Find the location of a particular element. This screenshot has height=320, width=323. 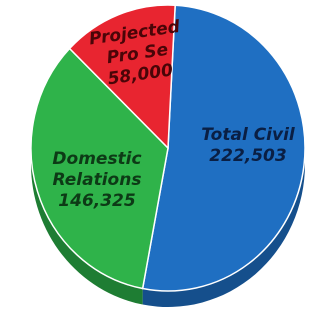

slice-label-total-civil: Total Civil 222,503 is located at coordinates (248, 145).